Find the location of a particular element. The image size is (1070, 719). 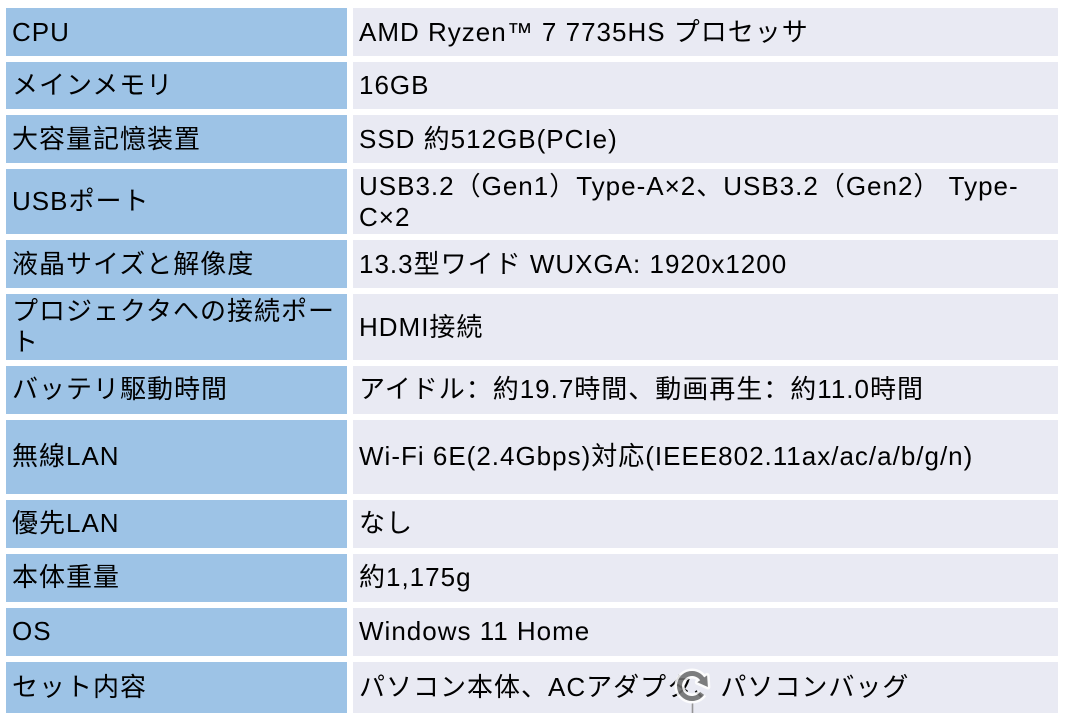

spec-label: 液晶サイズと解像度 is located at coordinates (176, 264).